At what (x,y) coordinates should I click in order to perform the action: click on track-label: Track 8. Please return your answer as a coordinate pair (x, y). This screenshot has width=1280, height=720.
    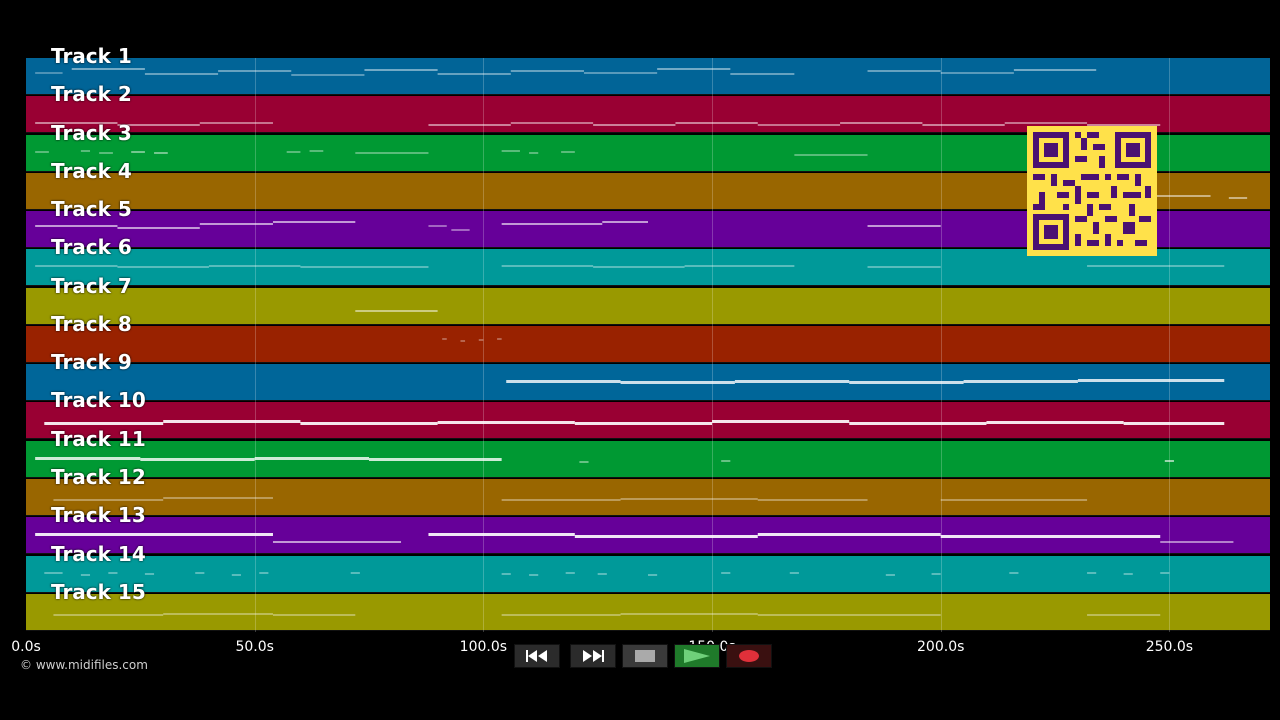
    Looking at the image, I should click on (91, 323).